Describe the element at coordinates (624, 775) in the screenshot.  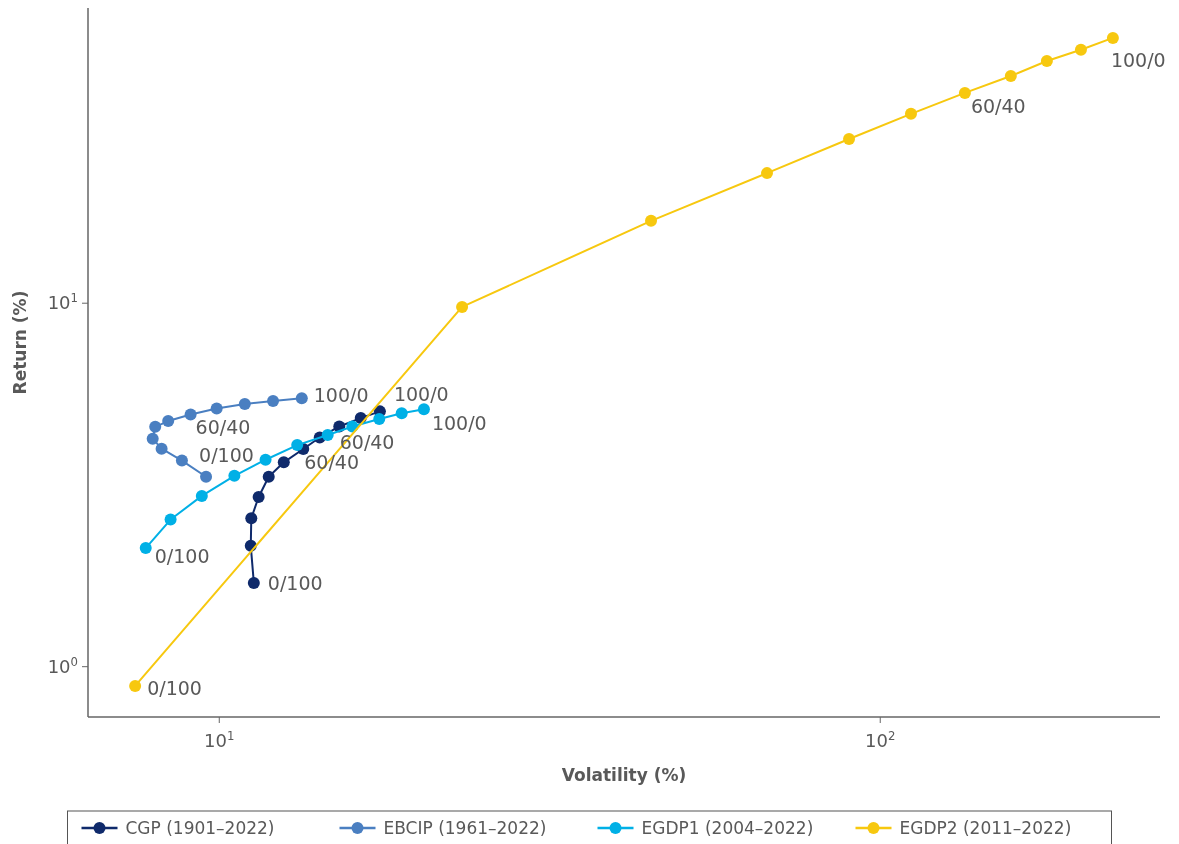
I see `x-axis-title: Volatility (%)` at that location.